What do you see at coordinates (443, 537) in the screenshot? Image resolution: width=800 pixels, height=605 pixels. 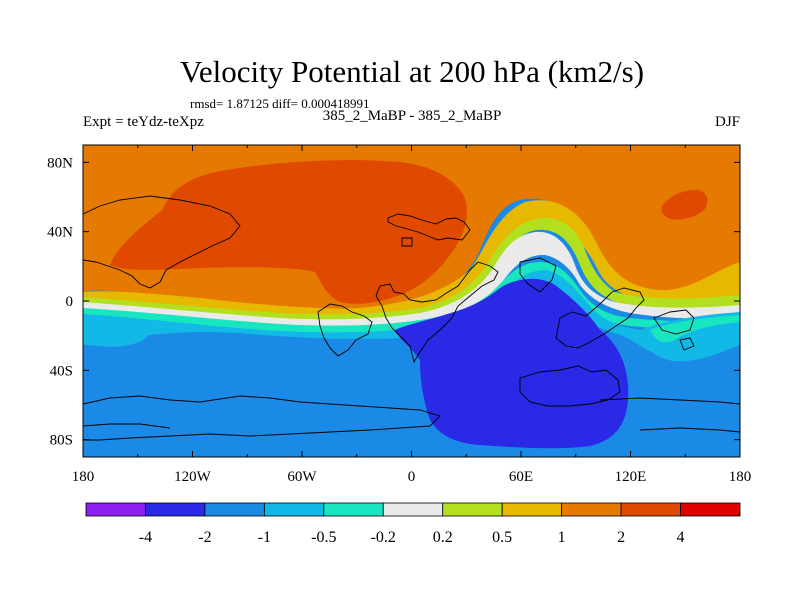 I see `colorbar-level-label: 0.2` at bounding box center [443, 537].